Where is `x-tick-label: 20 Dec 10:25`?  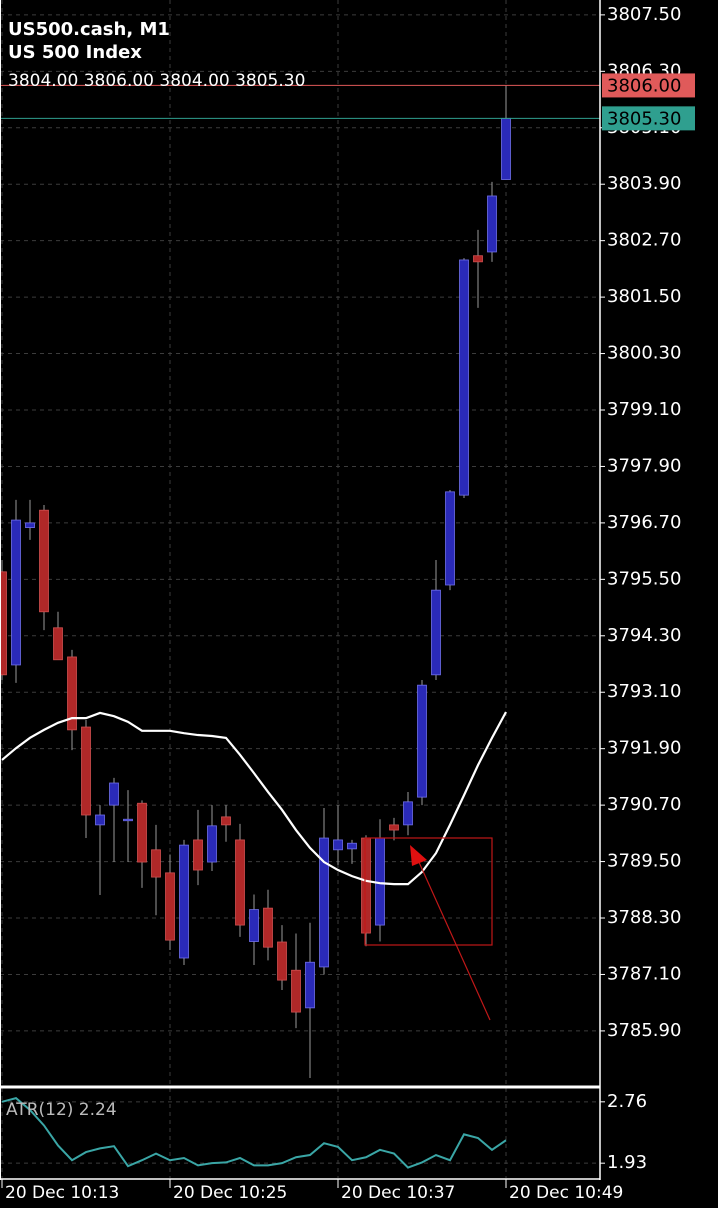
x-tick-label: 20 Dec 10:25 is located at coordinates (230, 1193).